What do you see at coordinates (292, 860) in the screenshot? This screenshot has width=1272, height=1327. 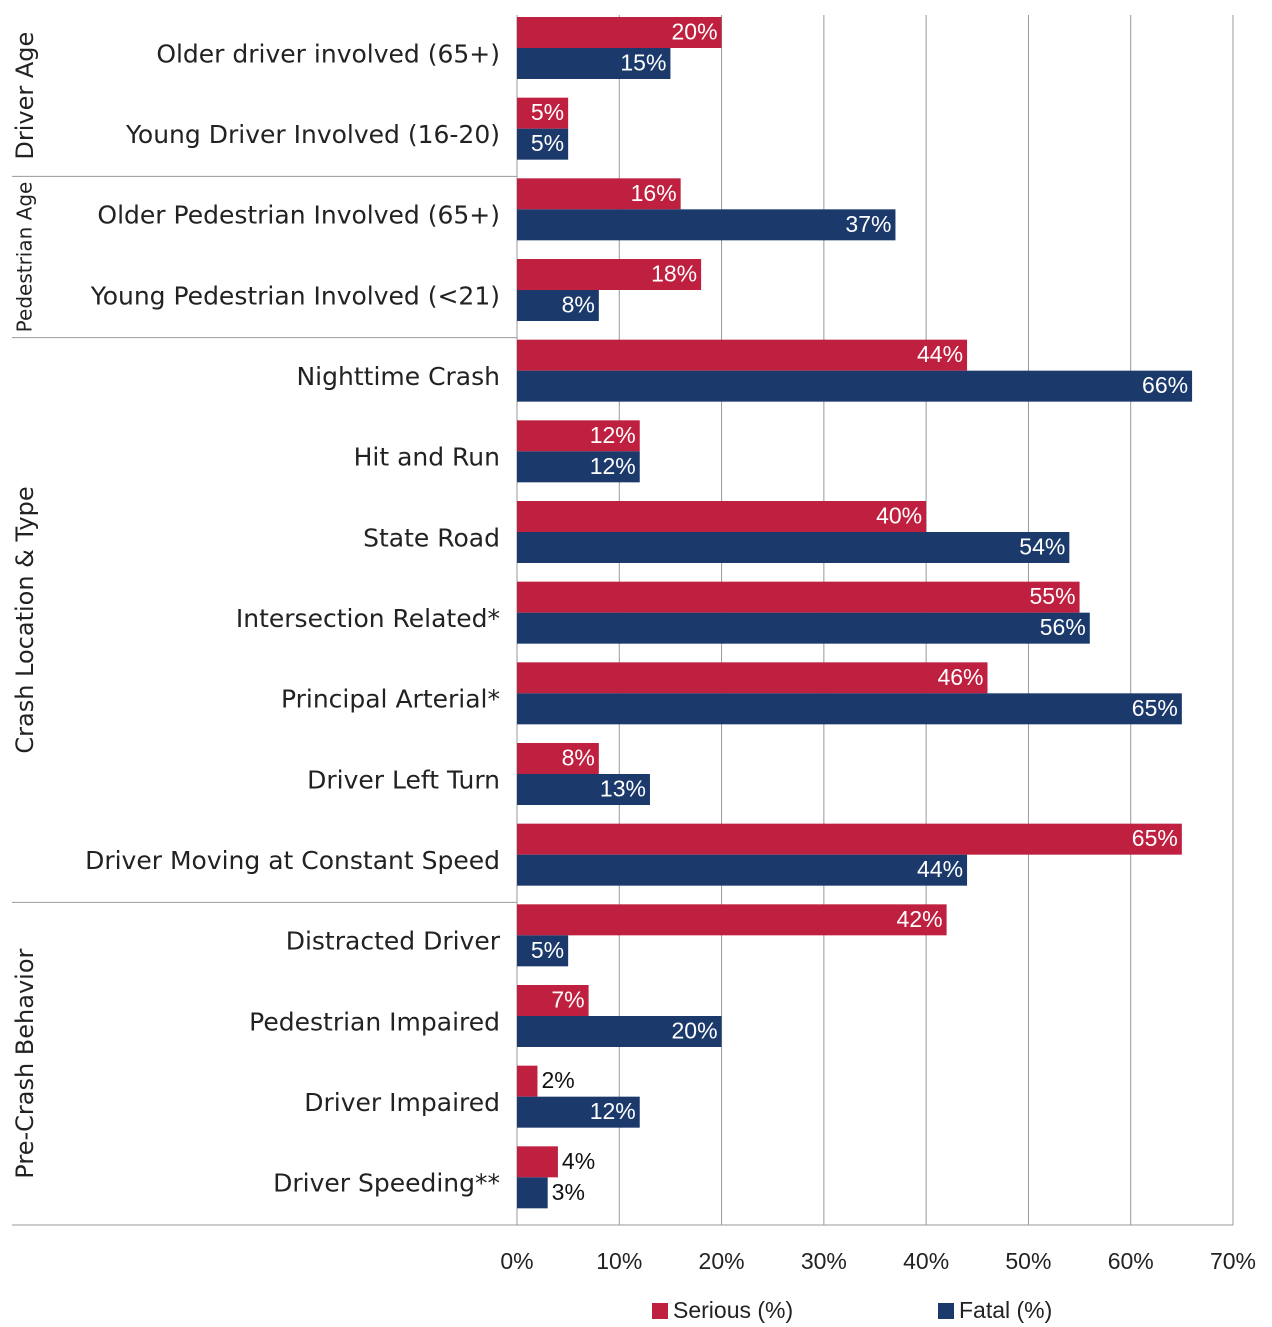 I see `category-label: Driver Moving at Constant Speed` at bounding box center [292, 860].